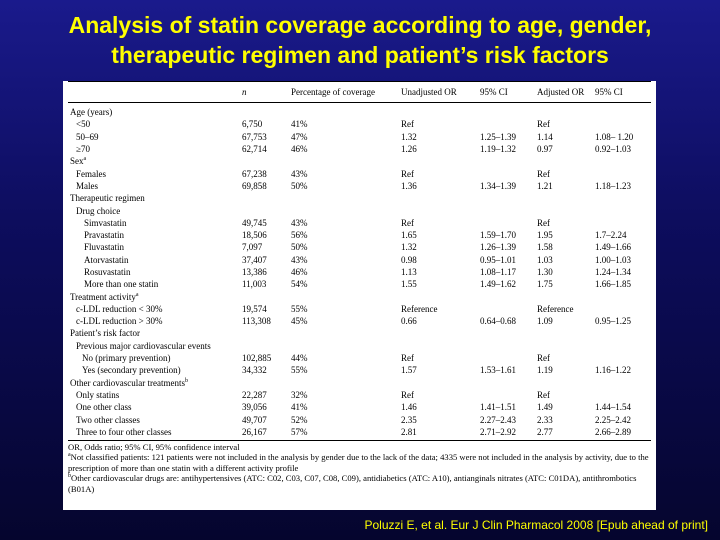  What do you see at coordinates (359, 358) in the screenshot?
I see `table-row: No (primary prevention) 102,885 44% Ref Ref` at bounding box center [359, 358].